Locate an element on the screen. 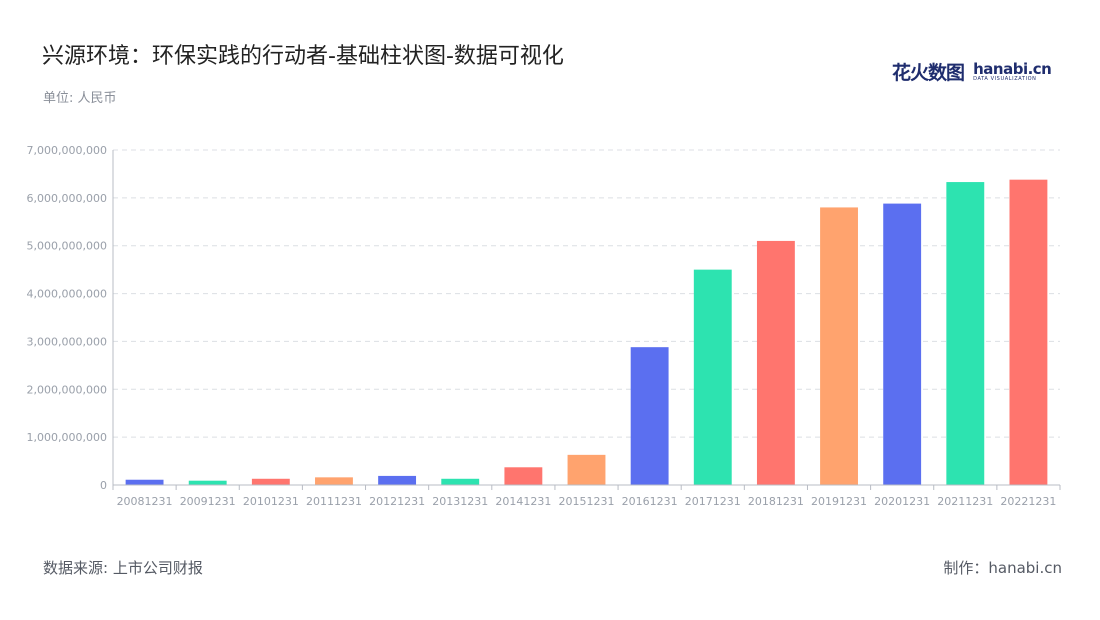 This screenshot has height=620, width=1100. brand-logo: 花火数图 hanabi.cn DATA VISUALIZATION is located at coordinates (972, 73).